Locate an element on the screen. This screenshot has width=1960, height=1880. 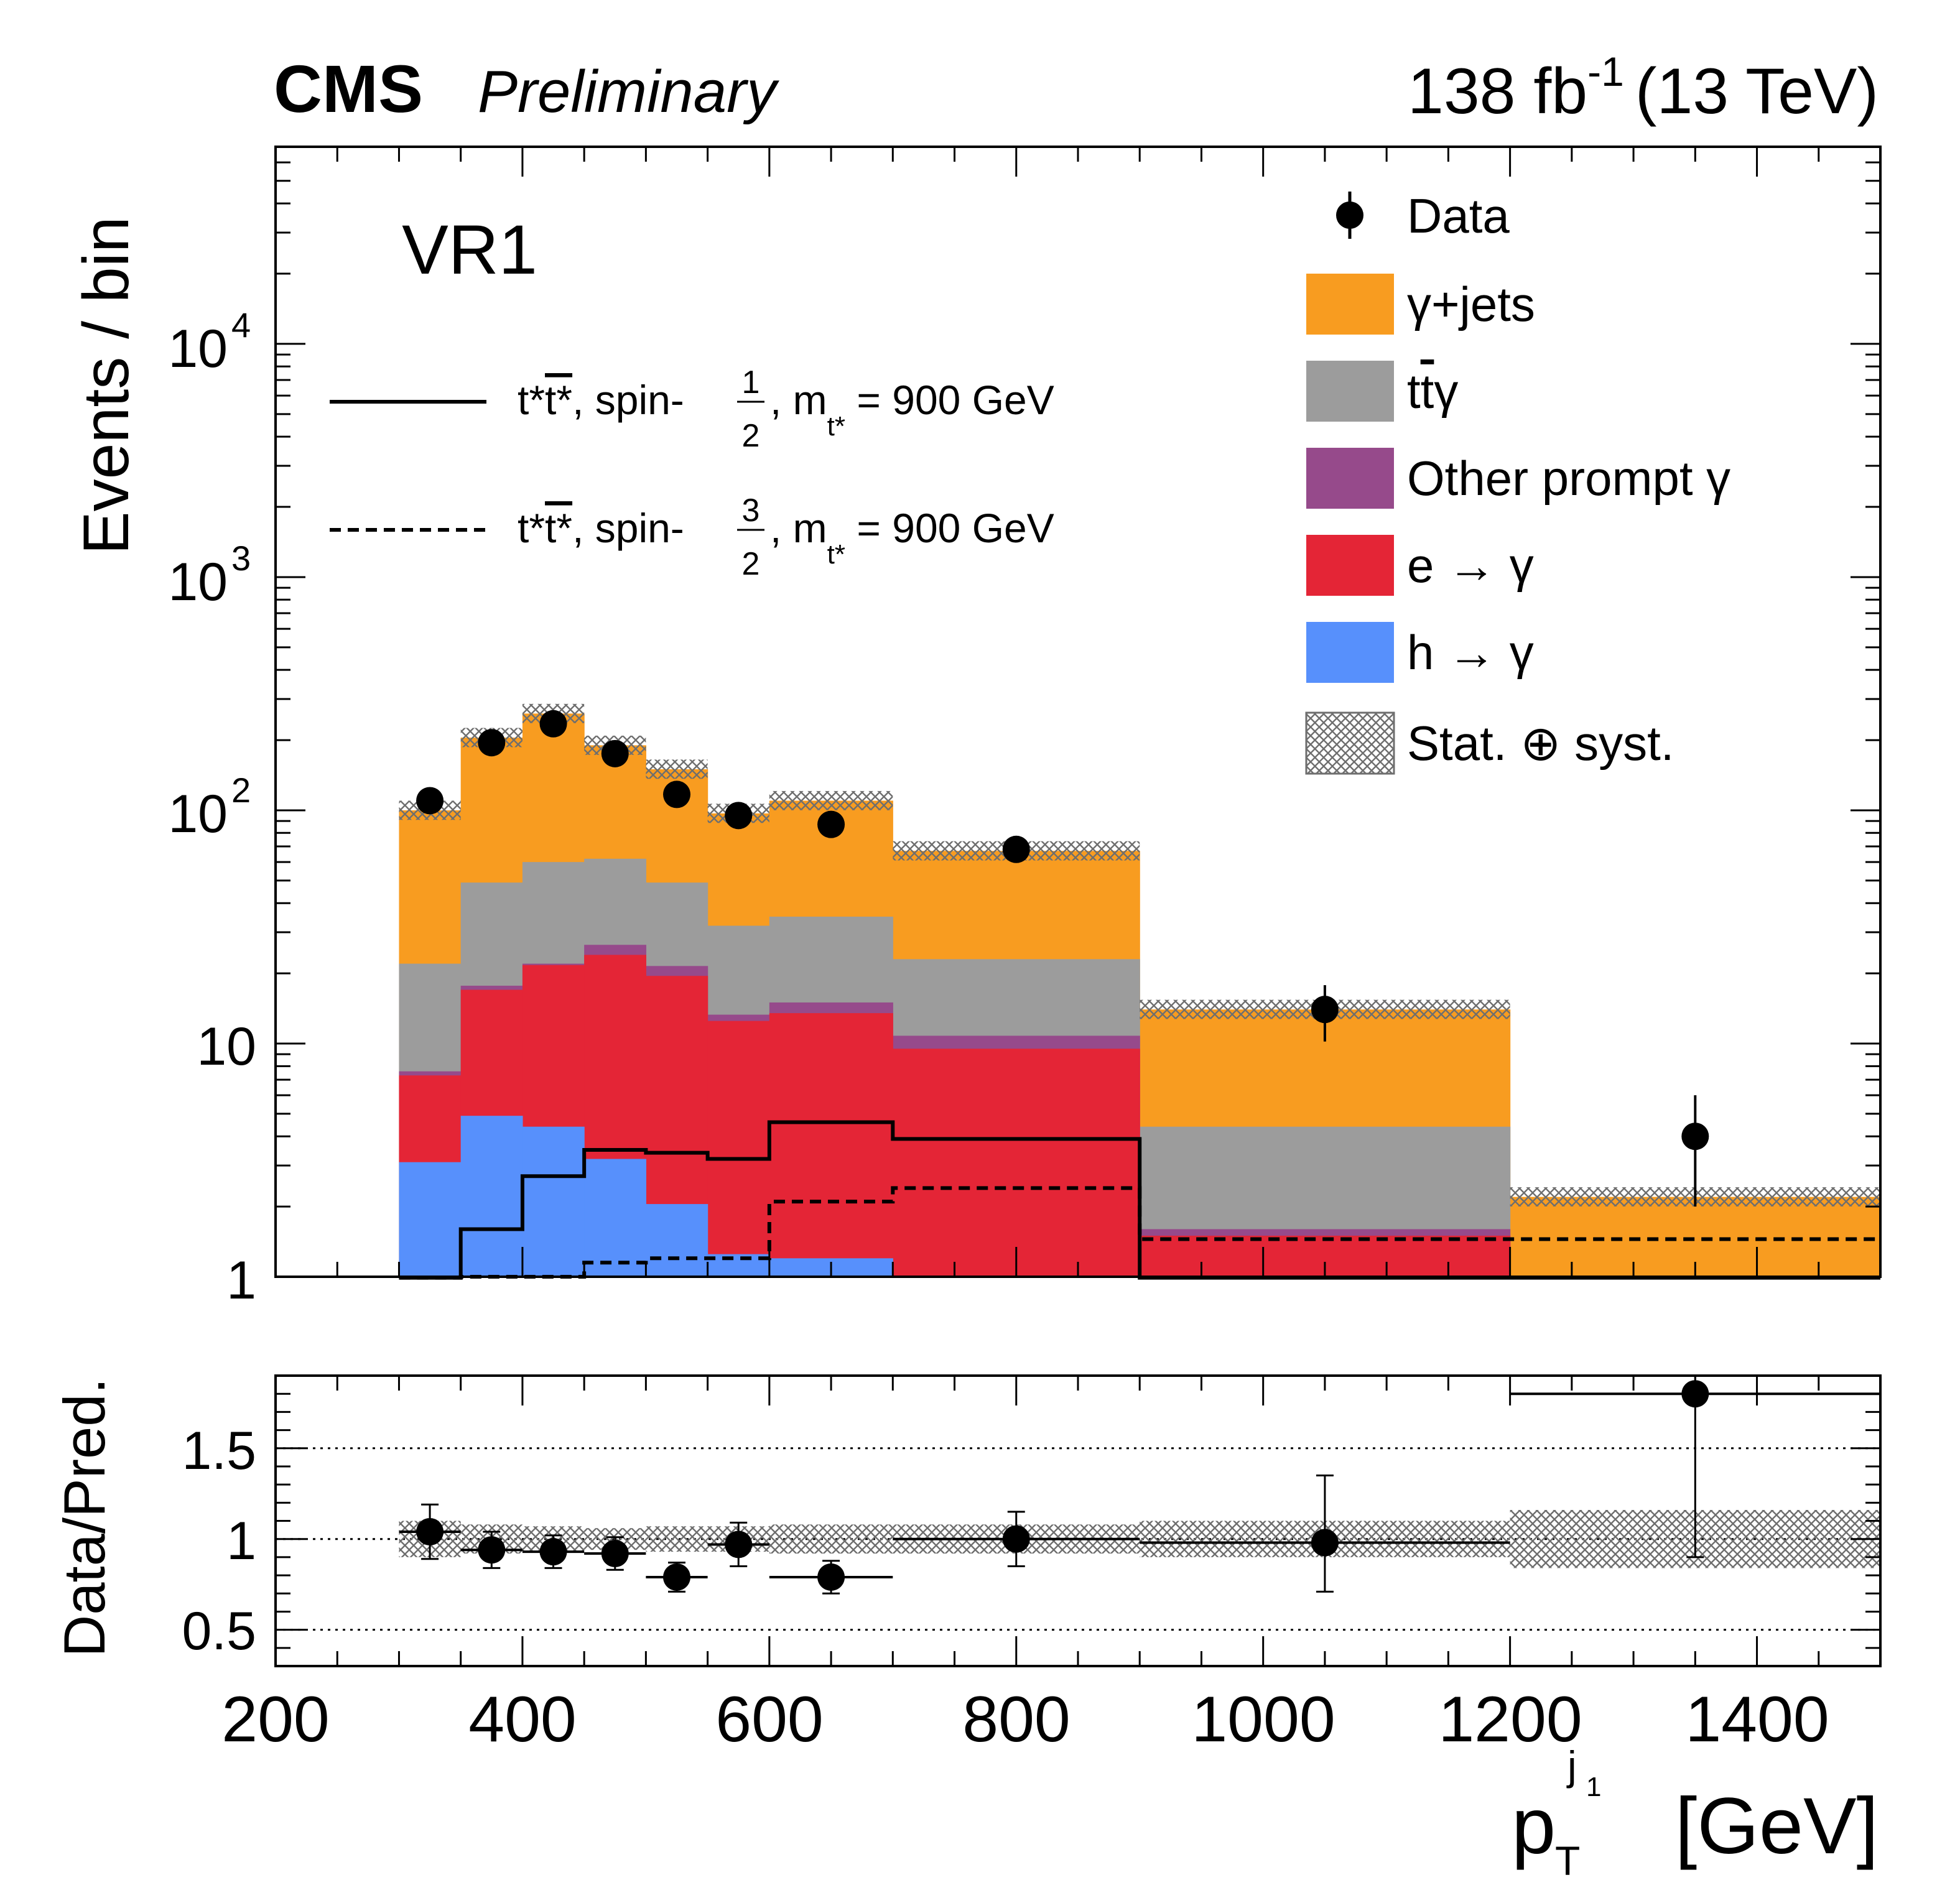
x-axis-label: p T j 1 [GeV] is located at coordinates (1695, 1811).